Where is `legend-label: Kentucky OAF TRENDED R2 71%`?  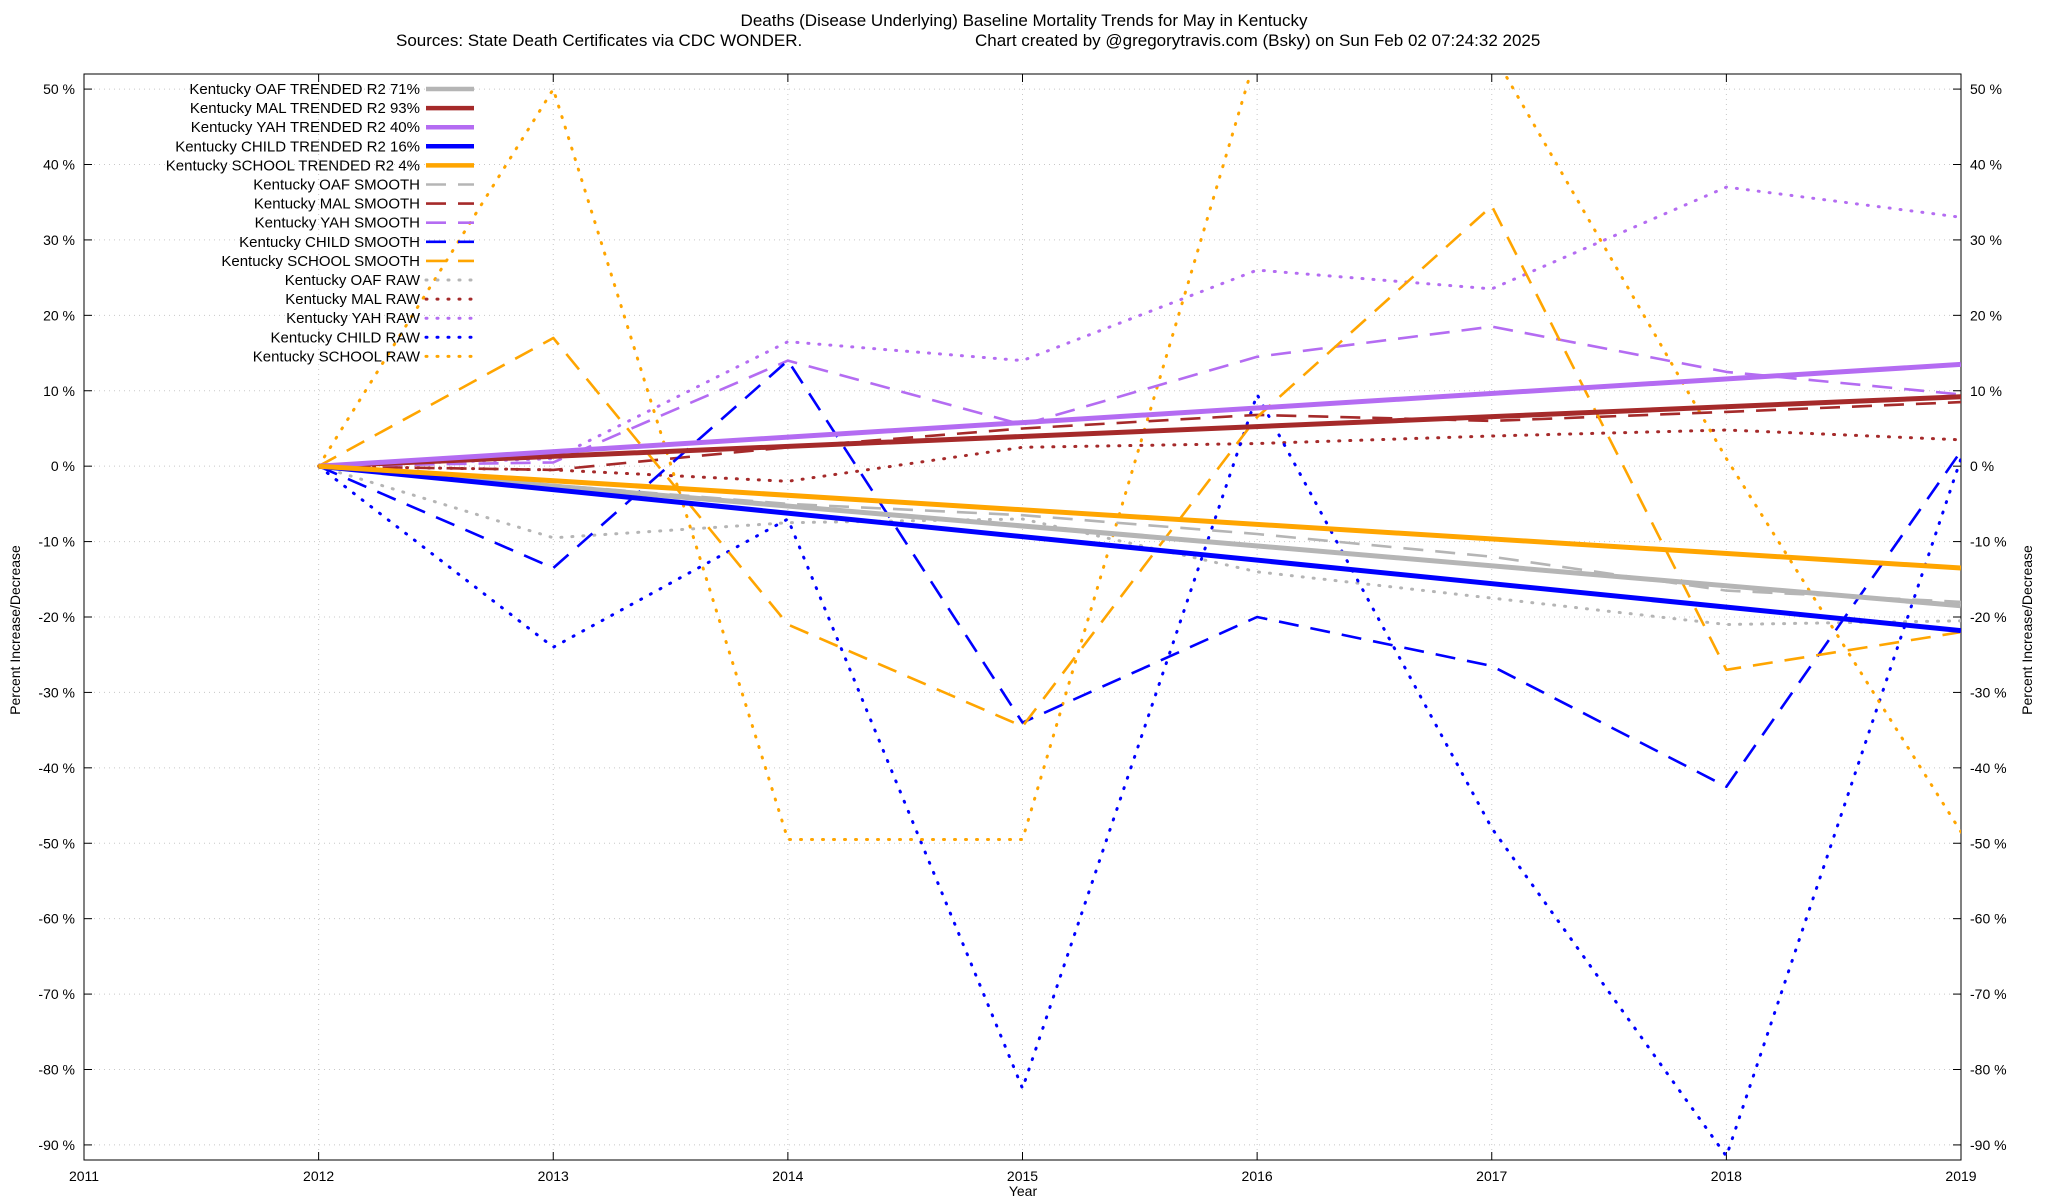
legend-label: Kentucky OAF TRENDED R2 71% is located at coordinates (304, 89).